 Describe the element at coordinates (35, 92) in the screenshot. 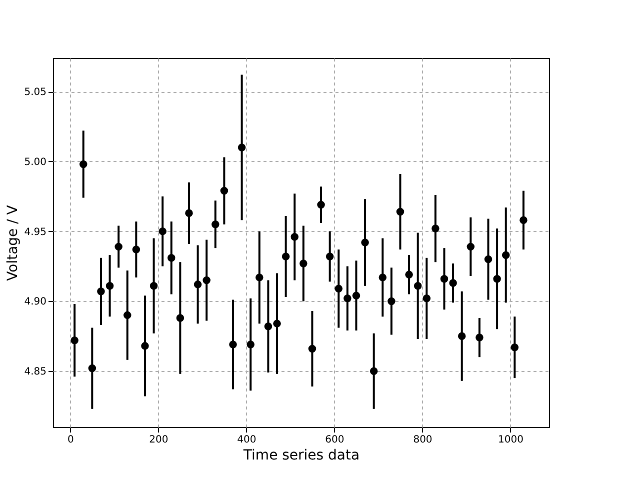

I see `y-tick-label: 5.05` at that location.